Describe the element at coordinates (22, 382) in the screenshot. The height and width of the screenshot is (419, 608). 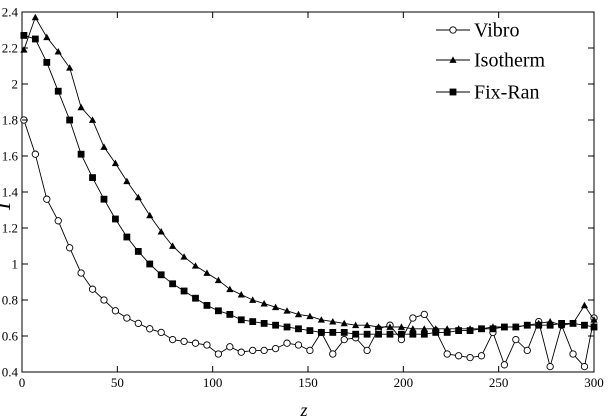
I see `x-tick-label: 0` at that location.